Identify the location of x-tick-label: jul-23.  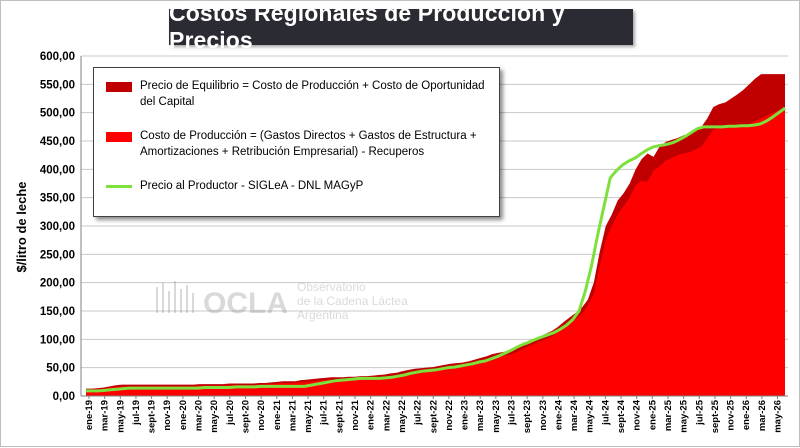
(511, 413).